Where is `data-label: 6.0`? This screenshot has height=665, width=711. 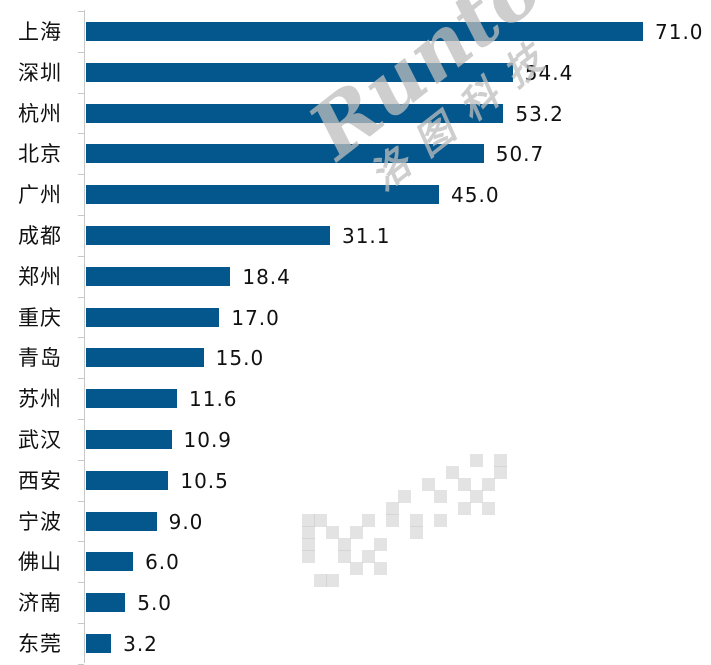 data-label: 6.0 is located at coordinates (162, 562).